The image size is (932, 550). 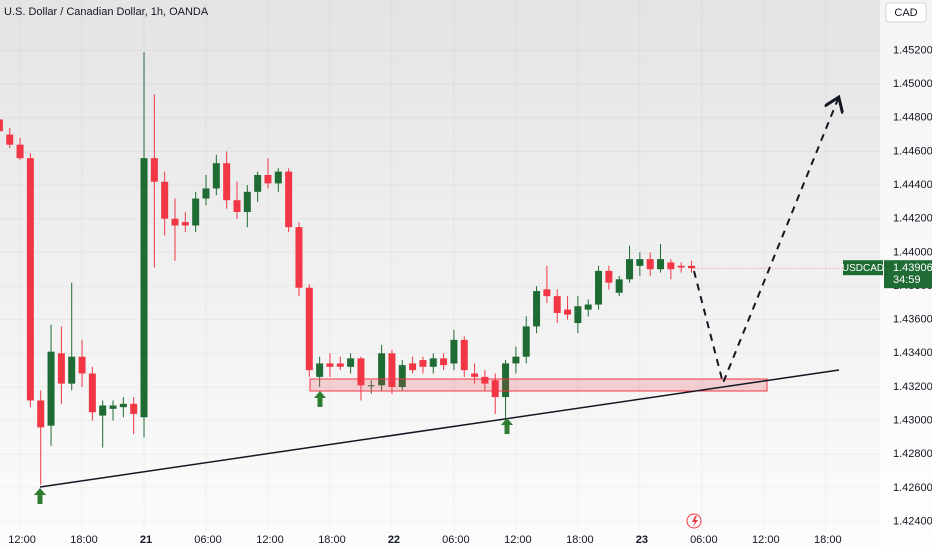 What do you see at coordinates (912, 521) in the screenshot?
I see `y-tick-label: 1.42400` at bounding box center [912, 521].